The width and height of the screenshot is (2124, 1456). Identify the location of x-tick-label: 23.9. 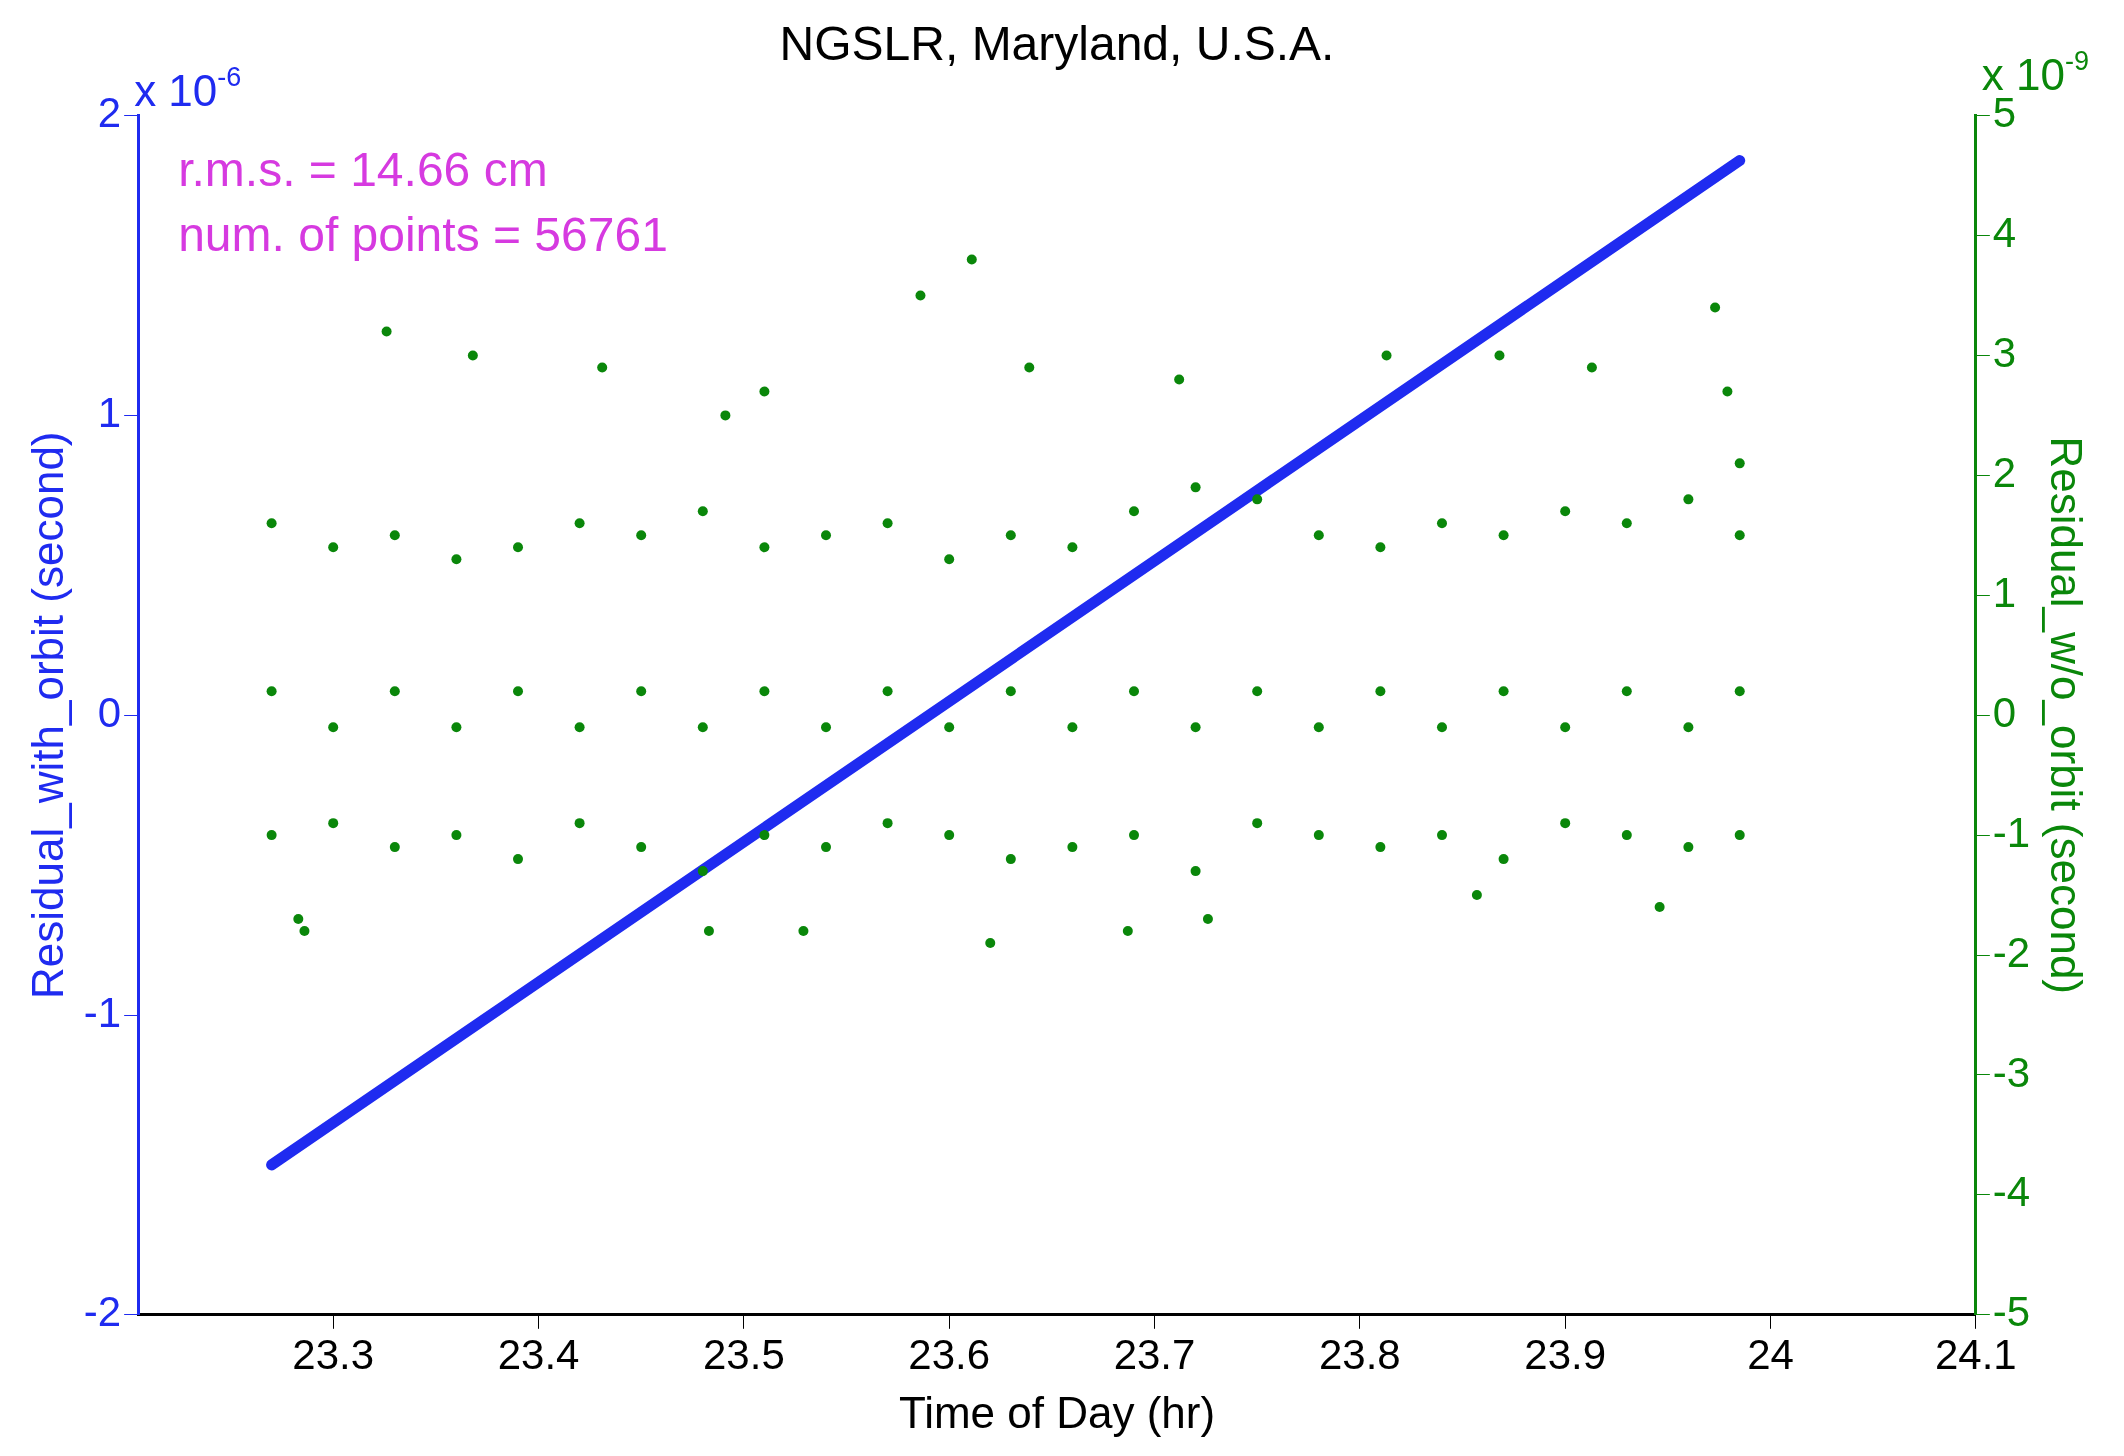
(1565, 1354).